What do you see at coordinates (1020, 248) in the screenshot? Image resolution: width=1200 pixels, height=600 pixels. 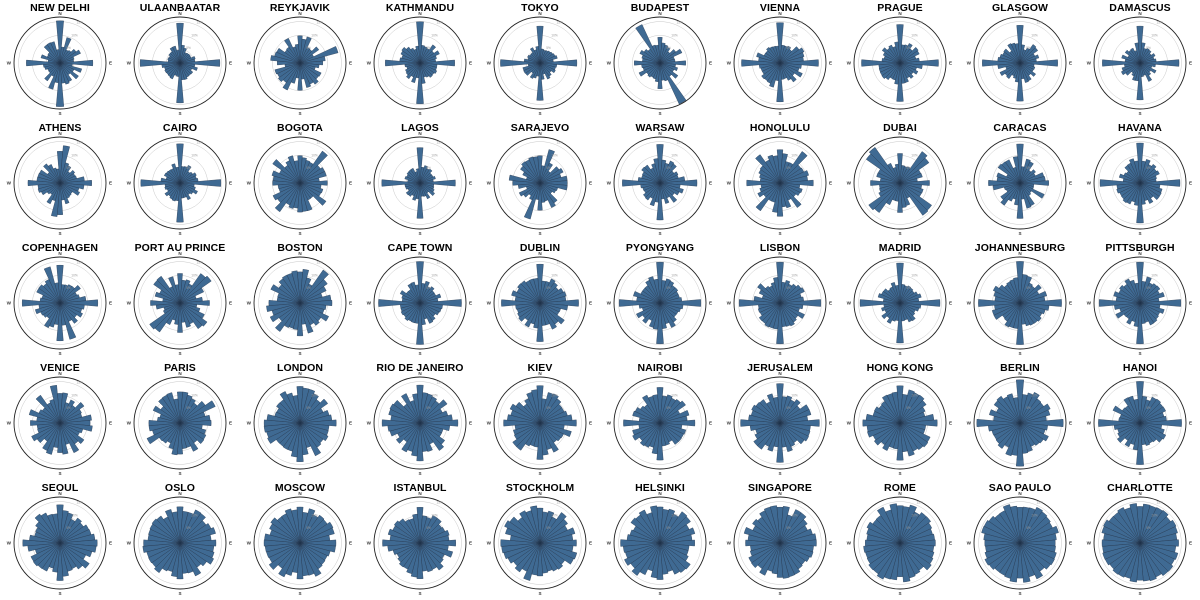 I see `city-title: JOHANNESBURG` at bounding box center [1020, 248].